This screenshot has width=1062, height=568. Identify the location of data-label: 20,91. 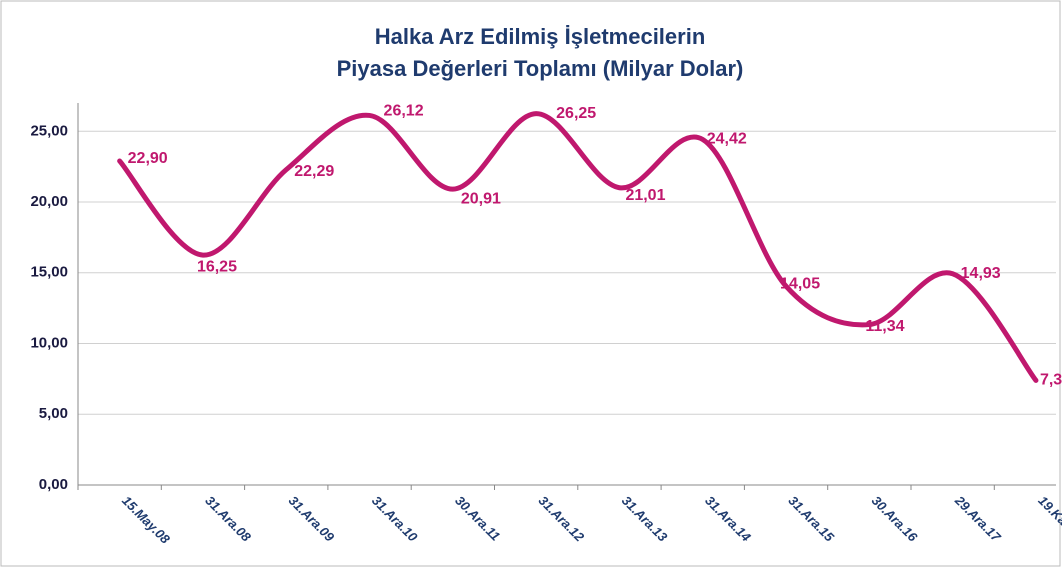
(481, 198).